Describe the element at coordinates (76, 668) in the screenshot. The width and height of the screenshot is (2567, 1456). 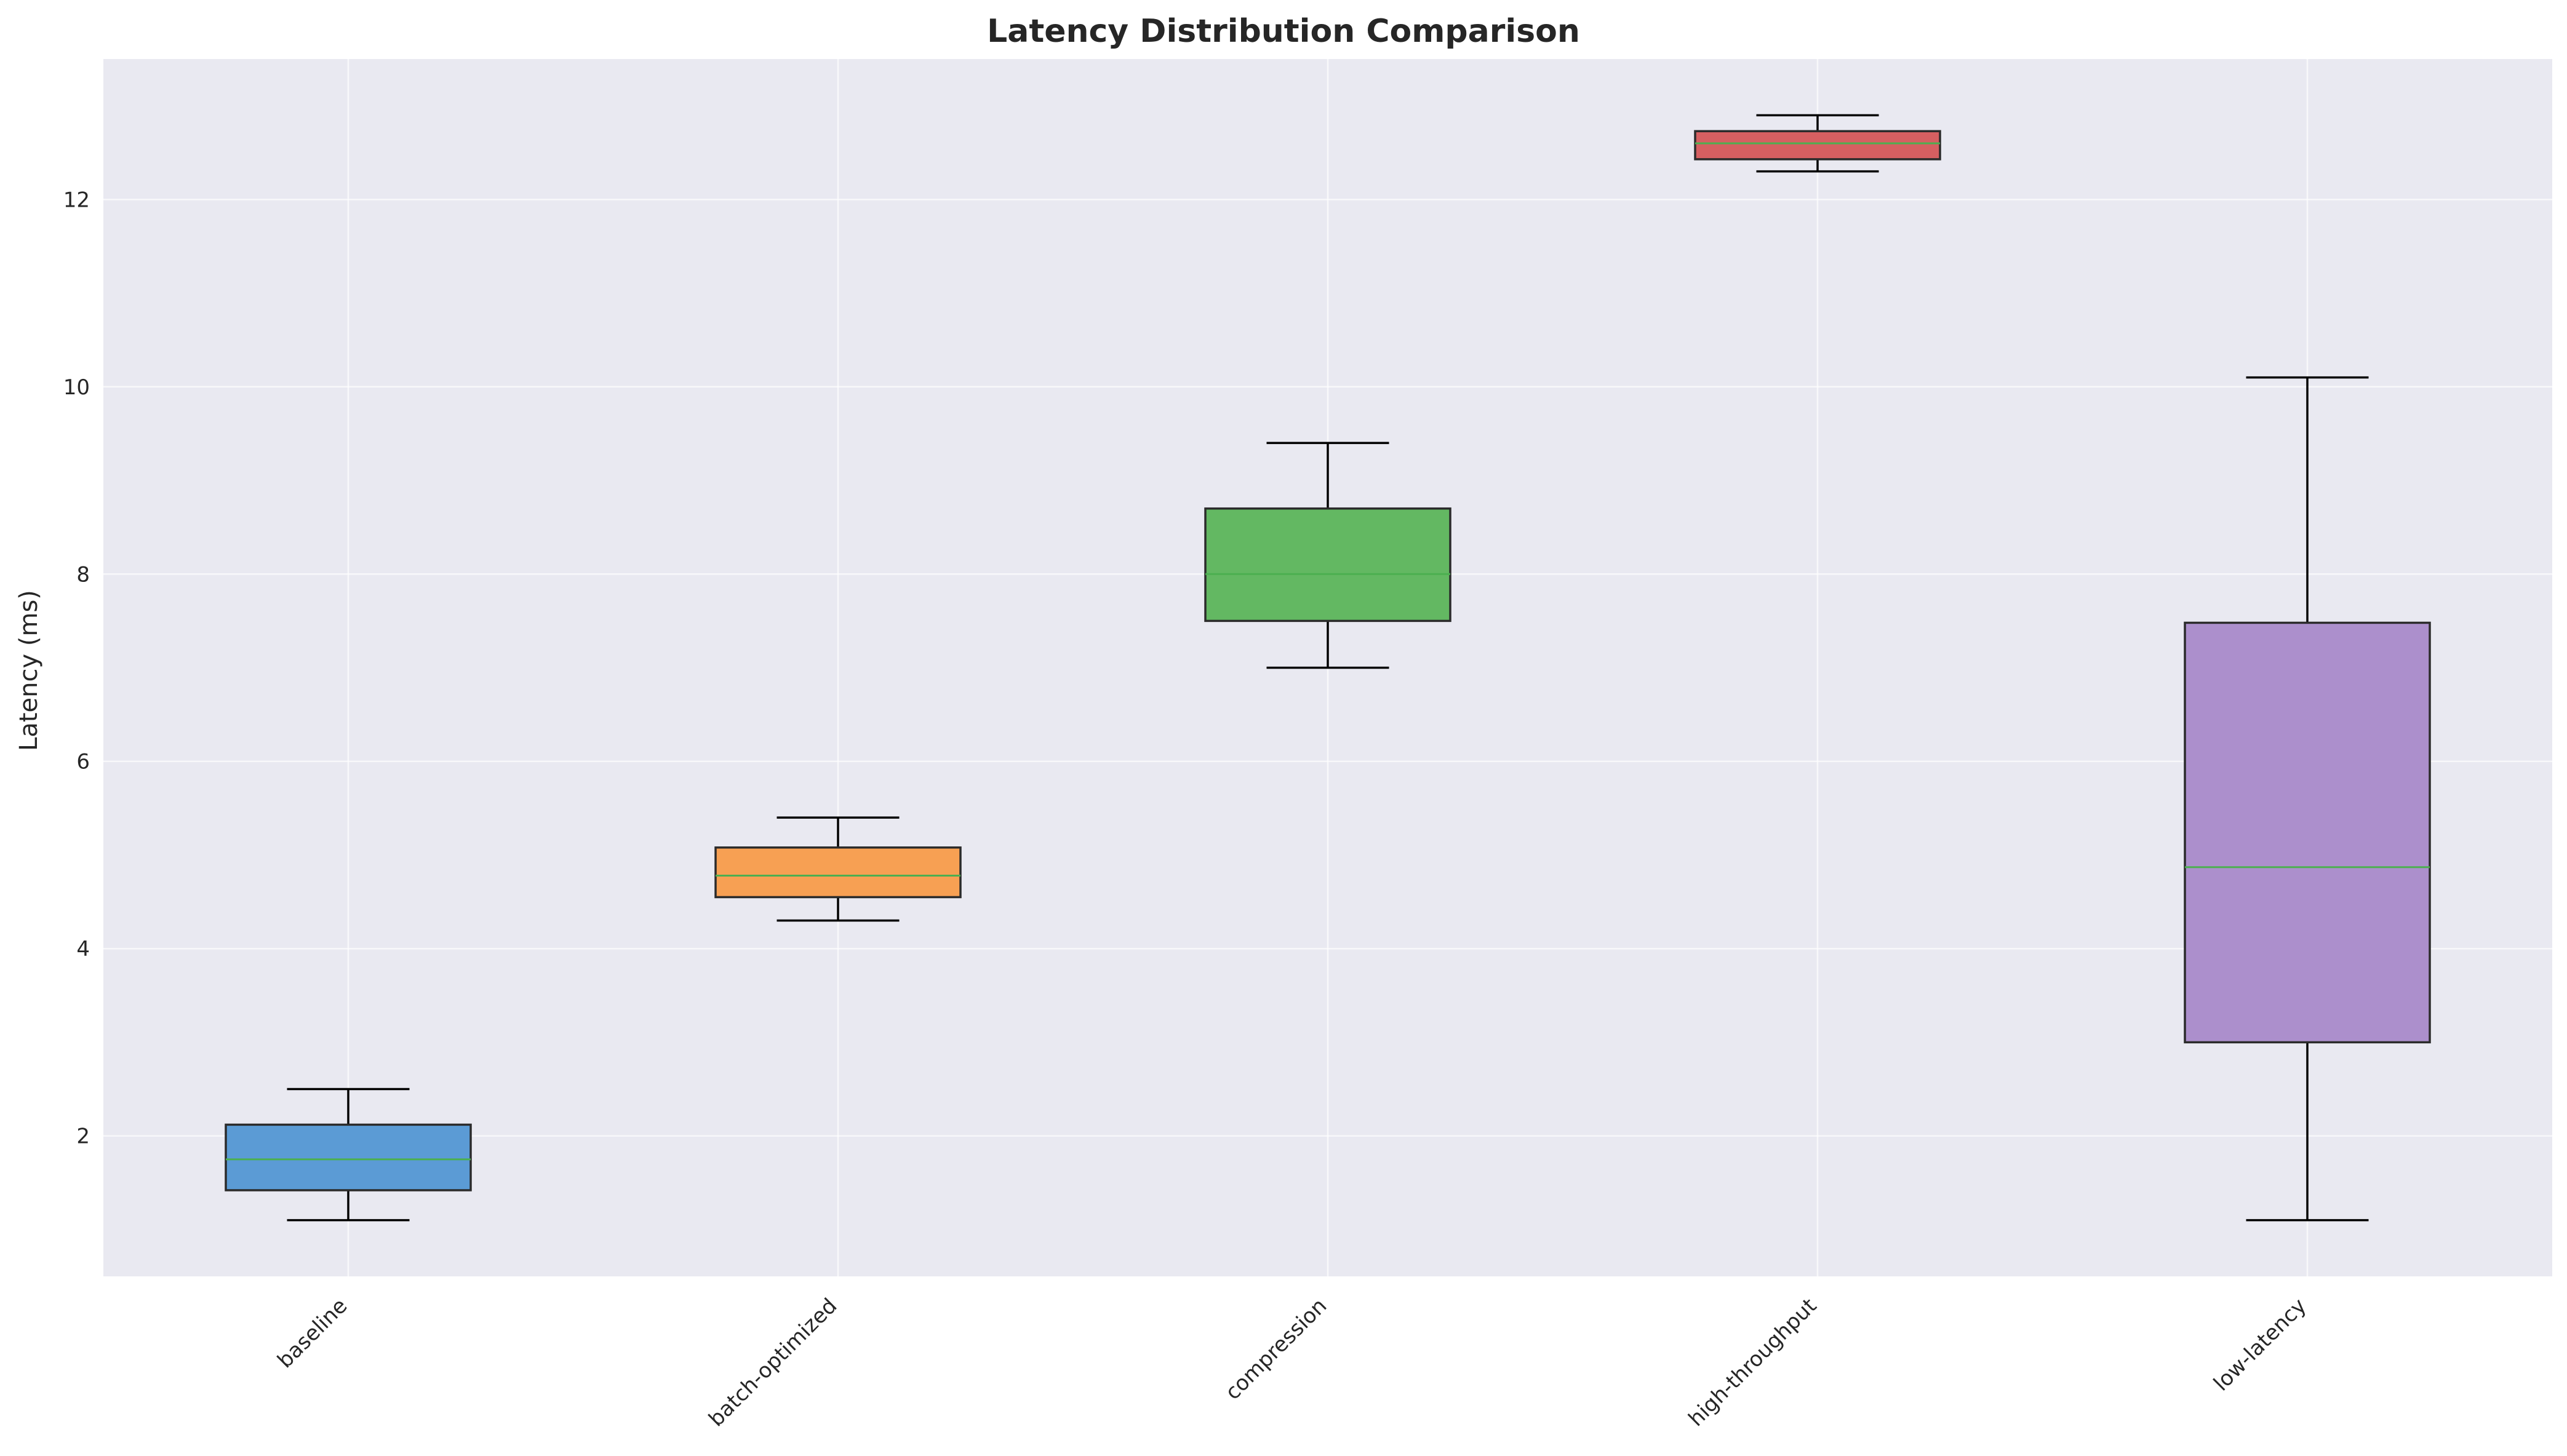
I see `y-axis-ticks: 2 4 6 8 10 12` at that location.